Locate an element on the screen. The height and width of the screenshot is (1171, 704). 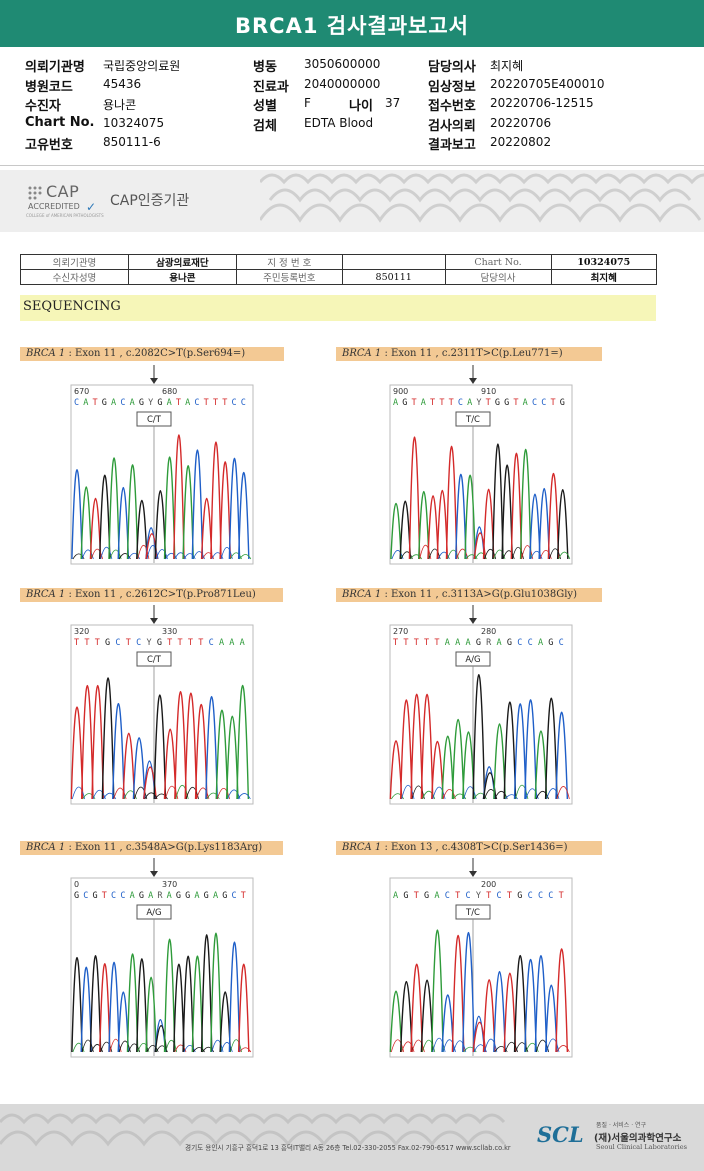
info-value: 20220706-12515 is located at coordinates (542, 103).